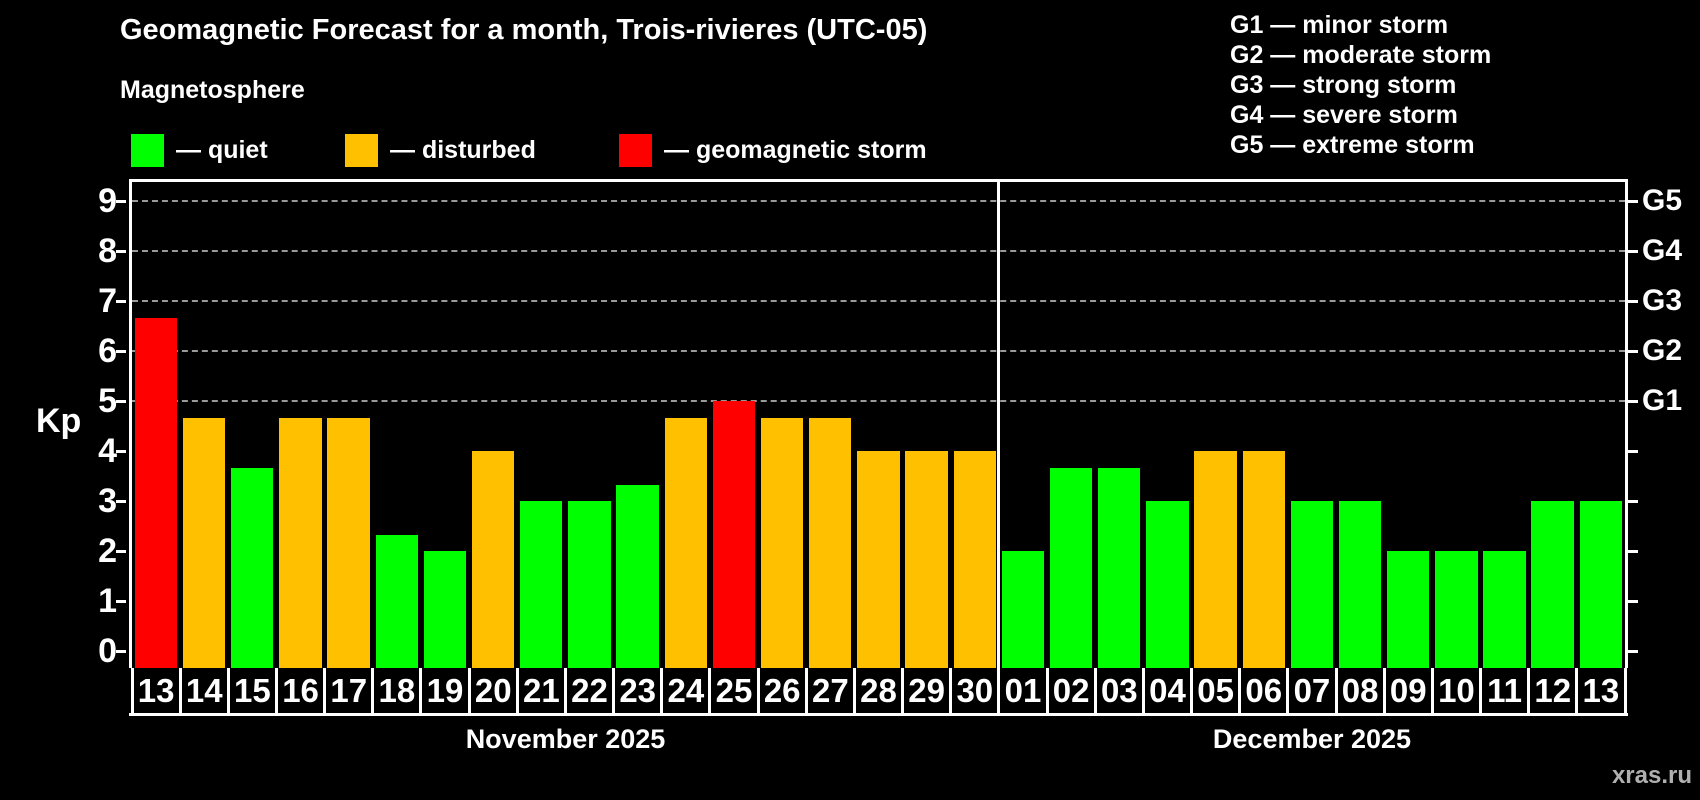 This screenshot has width=1700, height=800. What do you see at coordinates (107, 501) in the screenshot?
I see `y-axis-tick-label: 3` at bounding box center [107, 501].